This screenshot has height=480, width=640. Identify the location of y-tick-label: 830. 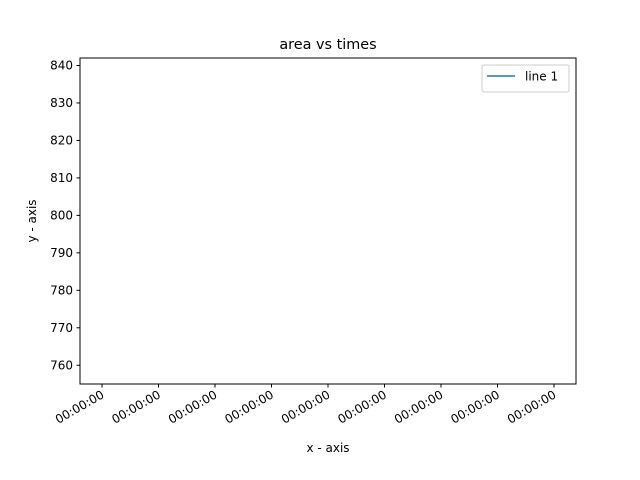
(61, 103).